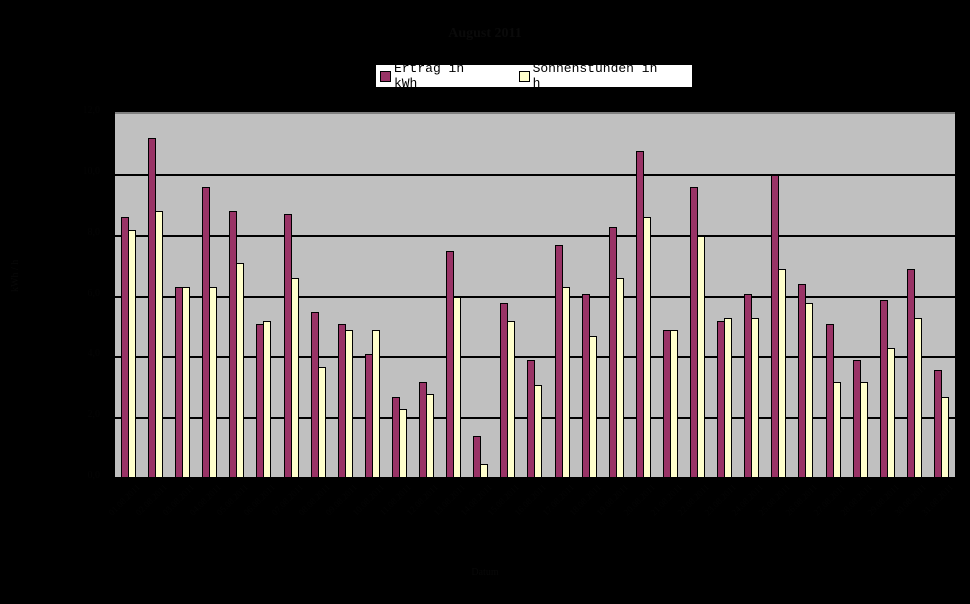 This screenshot has height=604, width=970. I want to click on chart-title: August 2011, so click(485, 33).